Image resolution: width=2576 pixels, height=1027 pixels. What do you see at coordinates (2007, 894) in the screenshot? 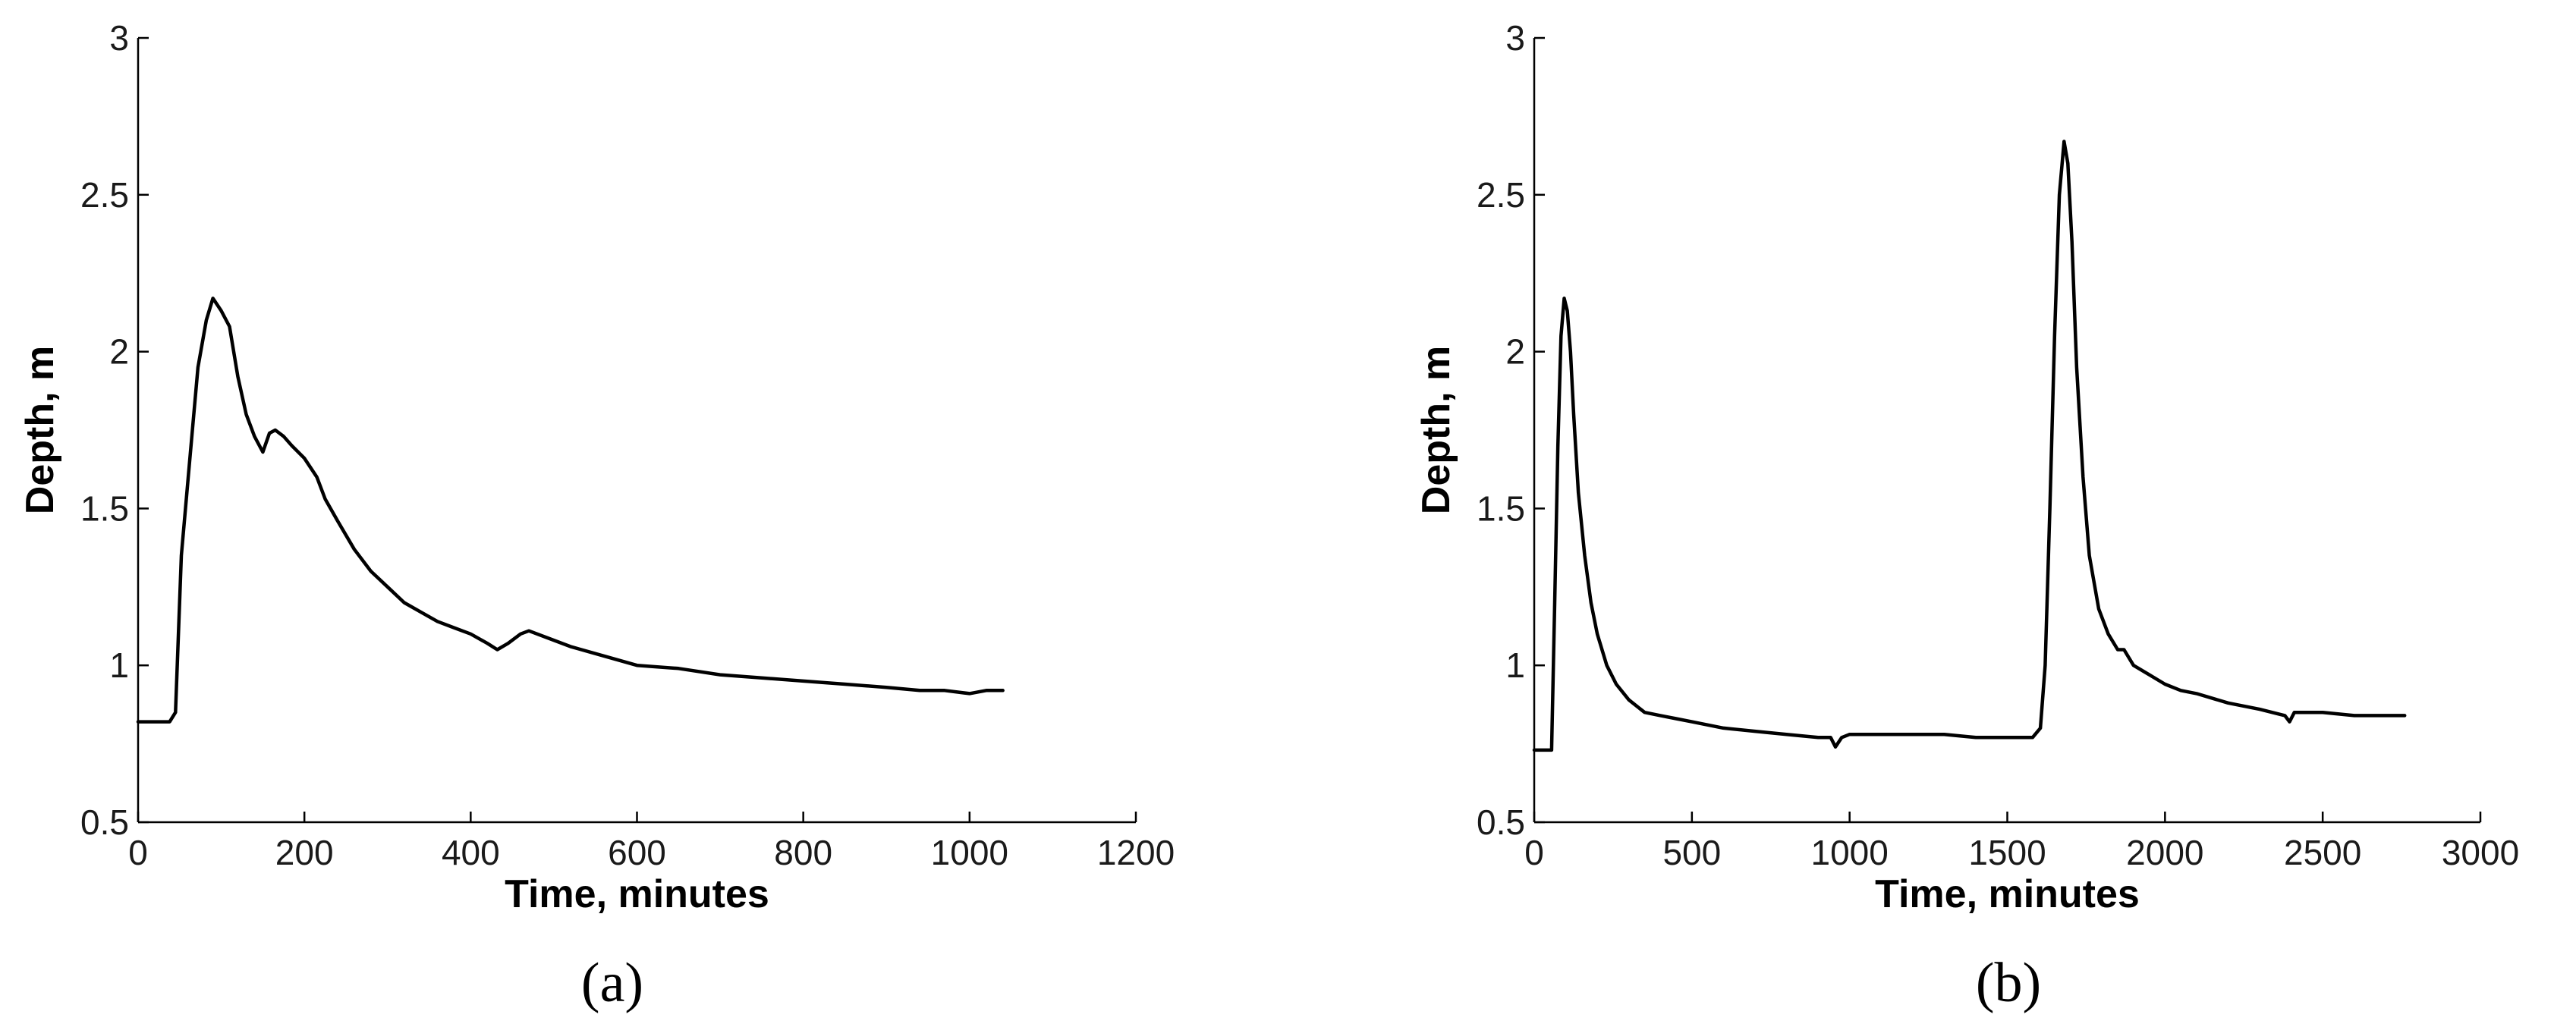
I see `panel-b-xlabel: Time, minutes` at bounding box center [2007, 894].